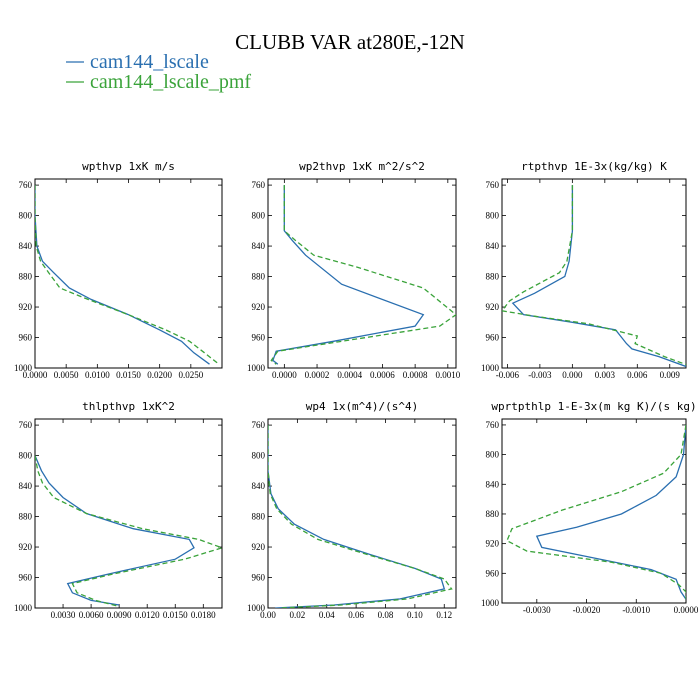  What do you see at coordinates (386, 615) in the screenshot?
I see `x-tick-label: 0.08` at bounding box center [386, 615].